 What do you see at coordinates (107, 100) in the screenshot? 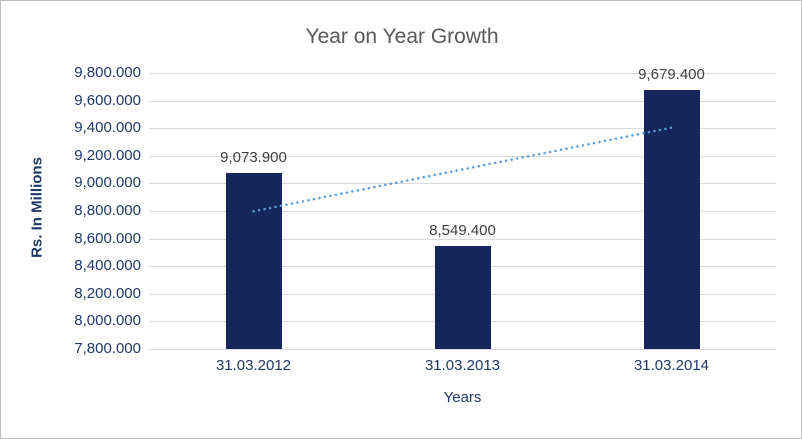
I see `y-tick-label: 9,600.000` at bounding box center [107, 100].